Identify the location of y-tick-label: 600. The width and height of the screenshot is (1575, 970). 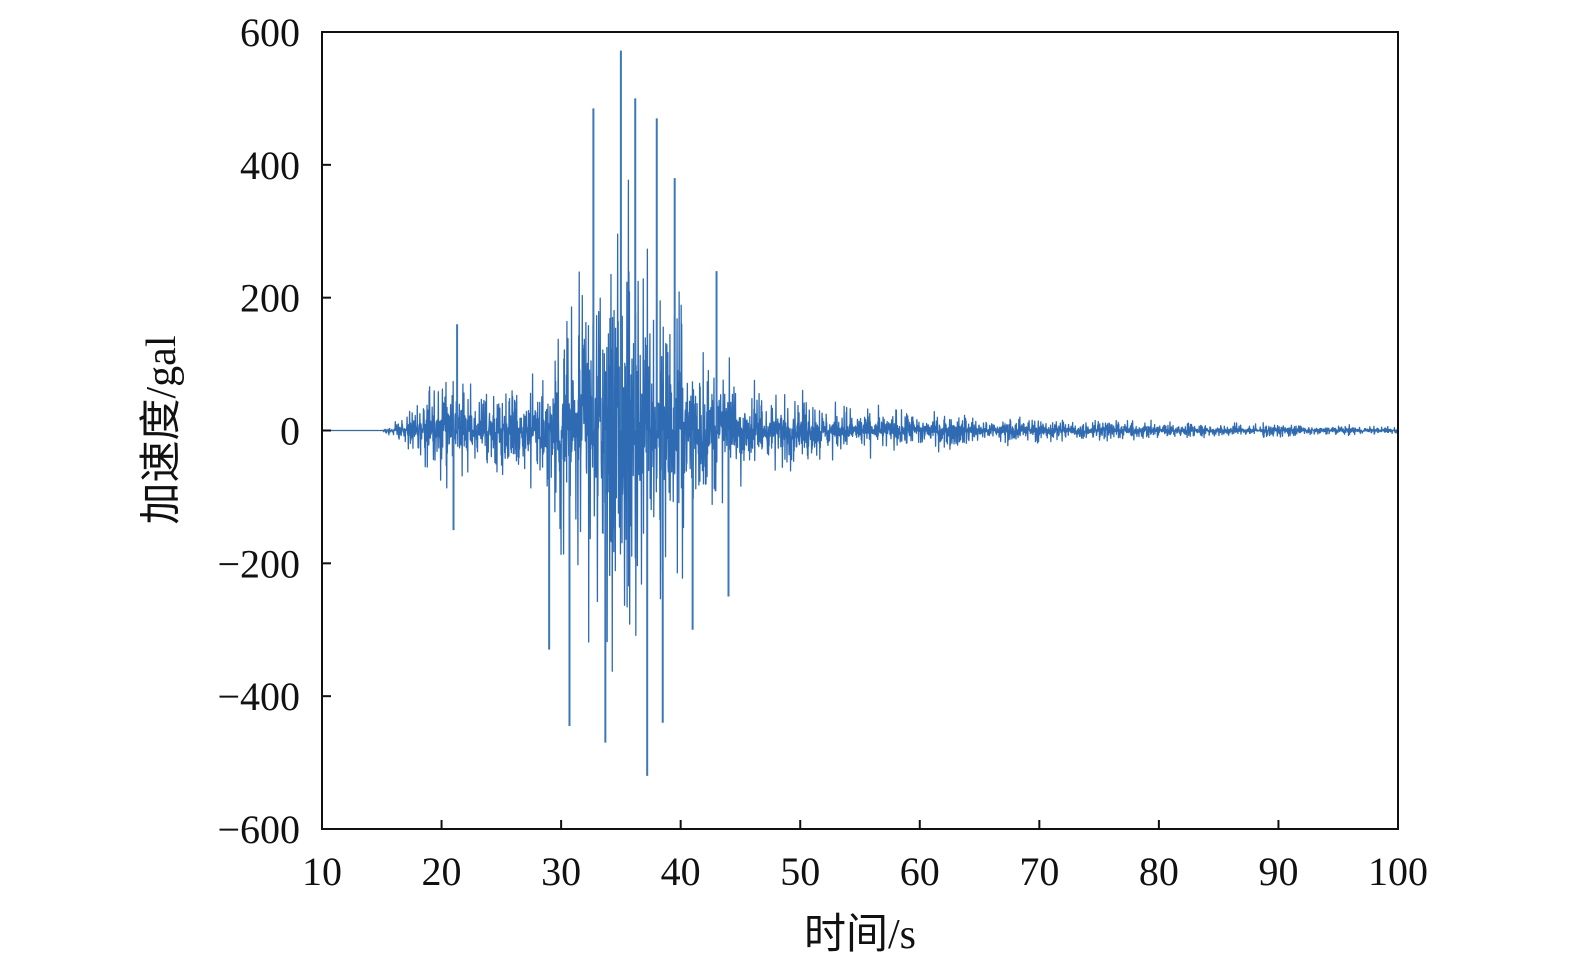
(270, 32).